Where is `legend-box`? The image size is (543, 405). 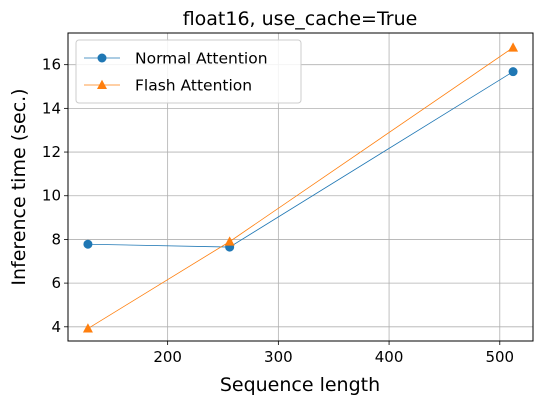
legend-box is located at coordinates (188, 71).